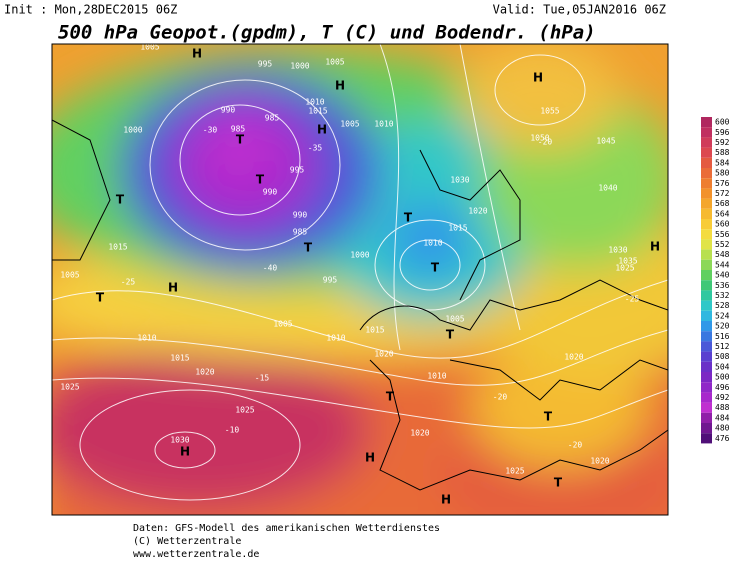  Describe the element at coordinates (722, 438) in the screenshot. I see `colorbar-tick-label: 476` at that location.